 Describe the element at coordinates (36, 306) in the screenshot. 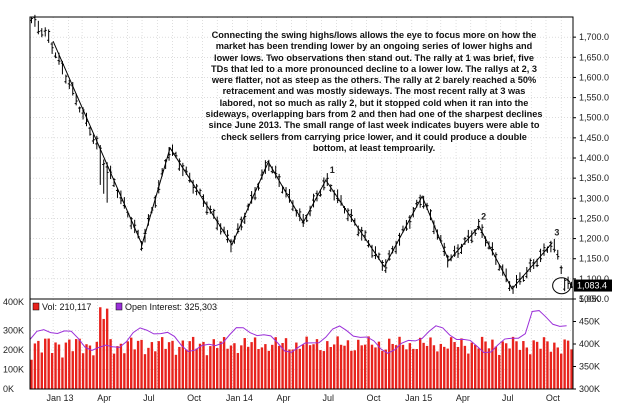

I see `volume-legend-swatch` at that location.